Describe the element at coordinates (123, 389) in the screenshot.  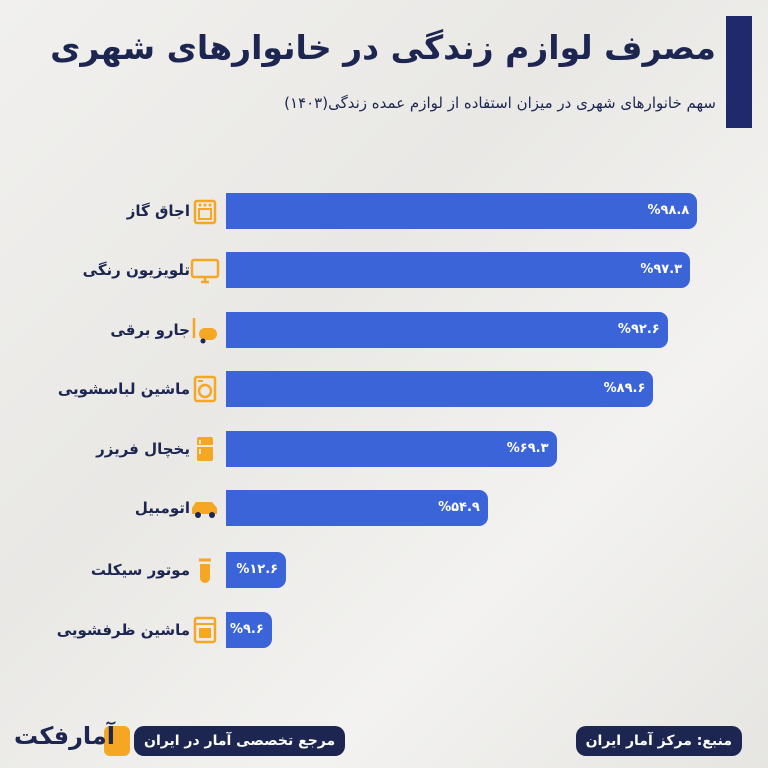
I see `category-label: ماشین لباسشویی` at that location.